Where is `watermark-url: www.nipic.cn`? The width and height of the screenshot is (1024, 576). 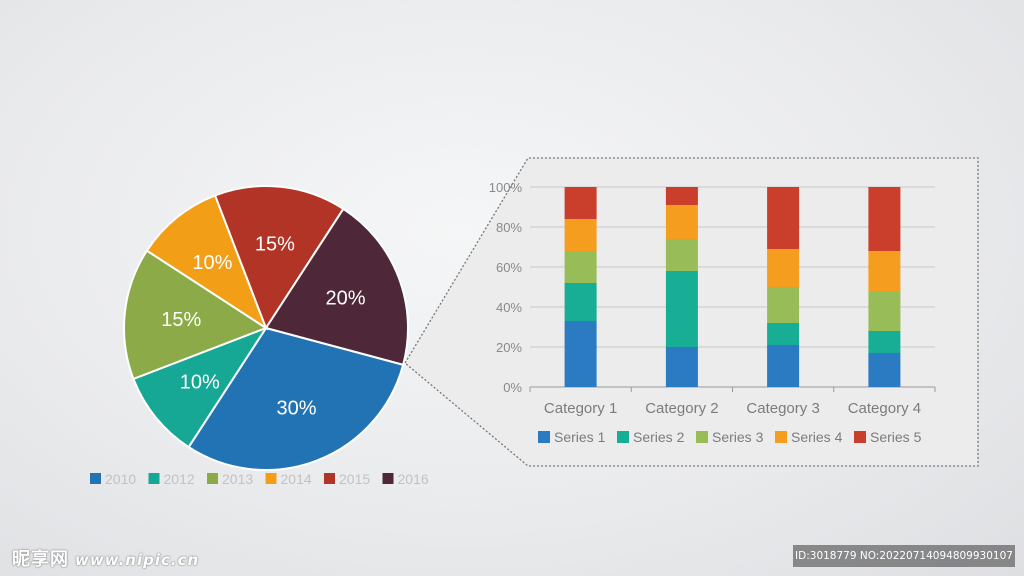 watermark-url: www.nipic.cn is located at coordinates (137, 560).